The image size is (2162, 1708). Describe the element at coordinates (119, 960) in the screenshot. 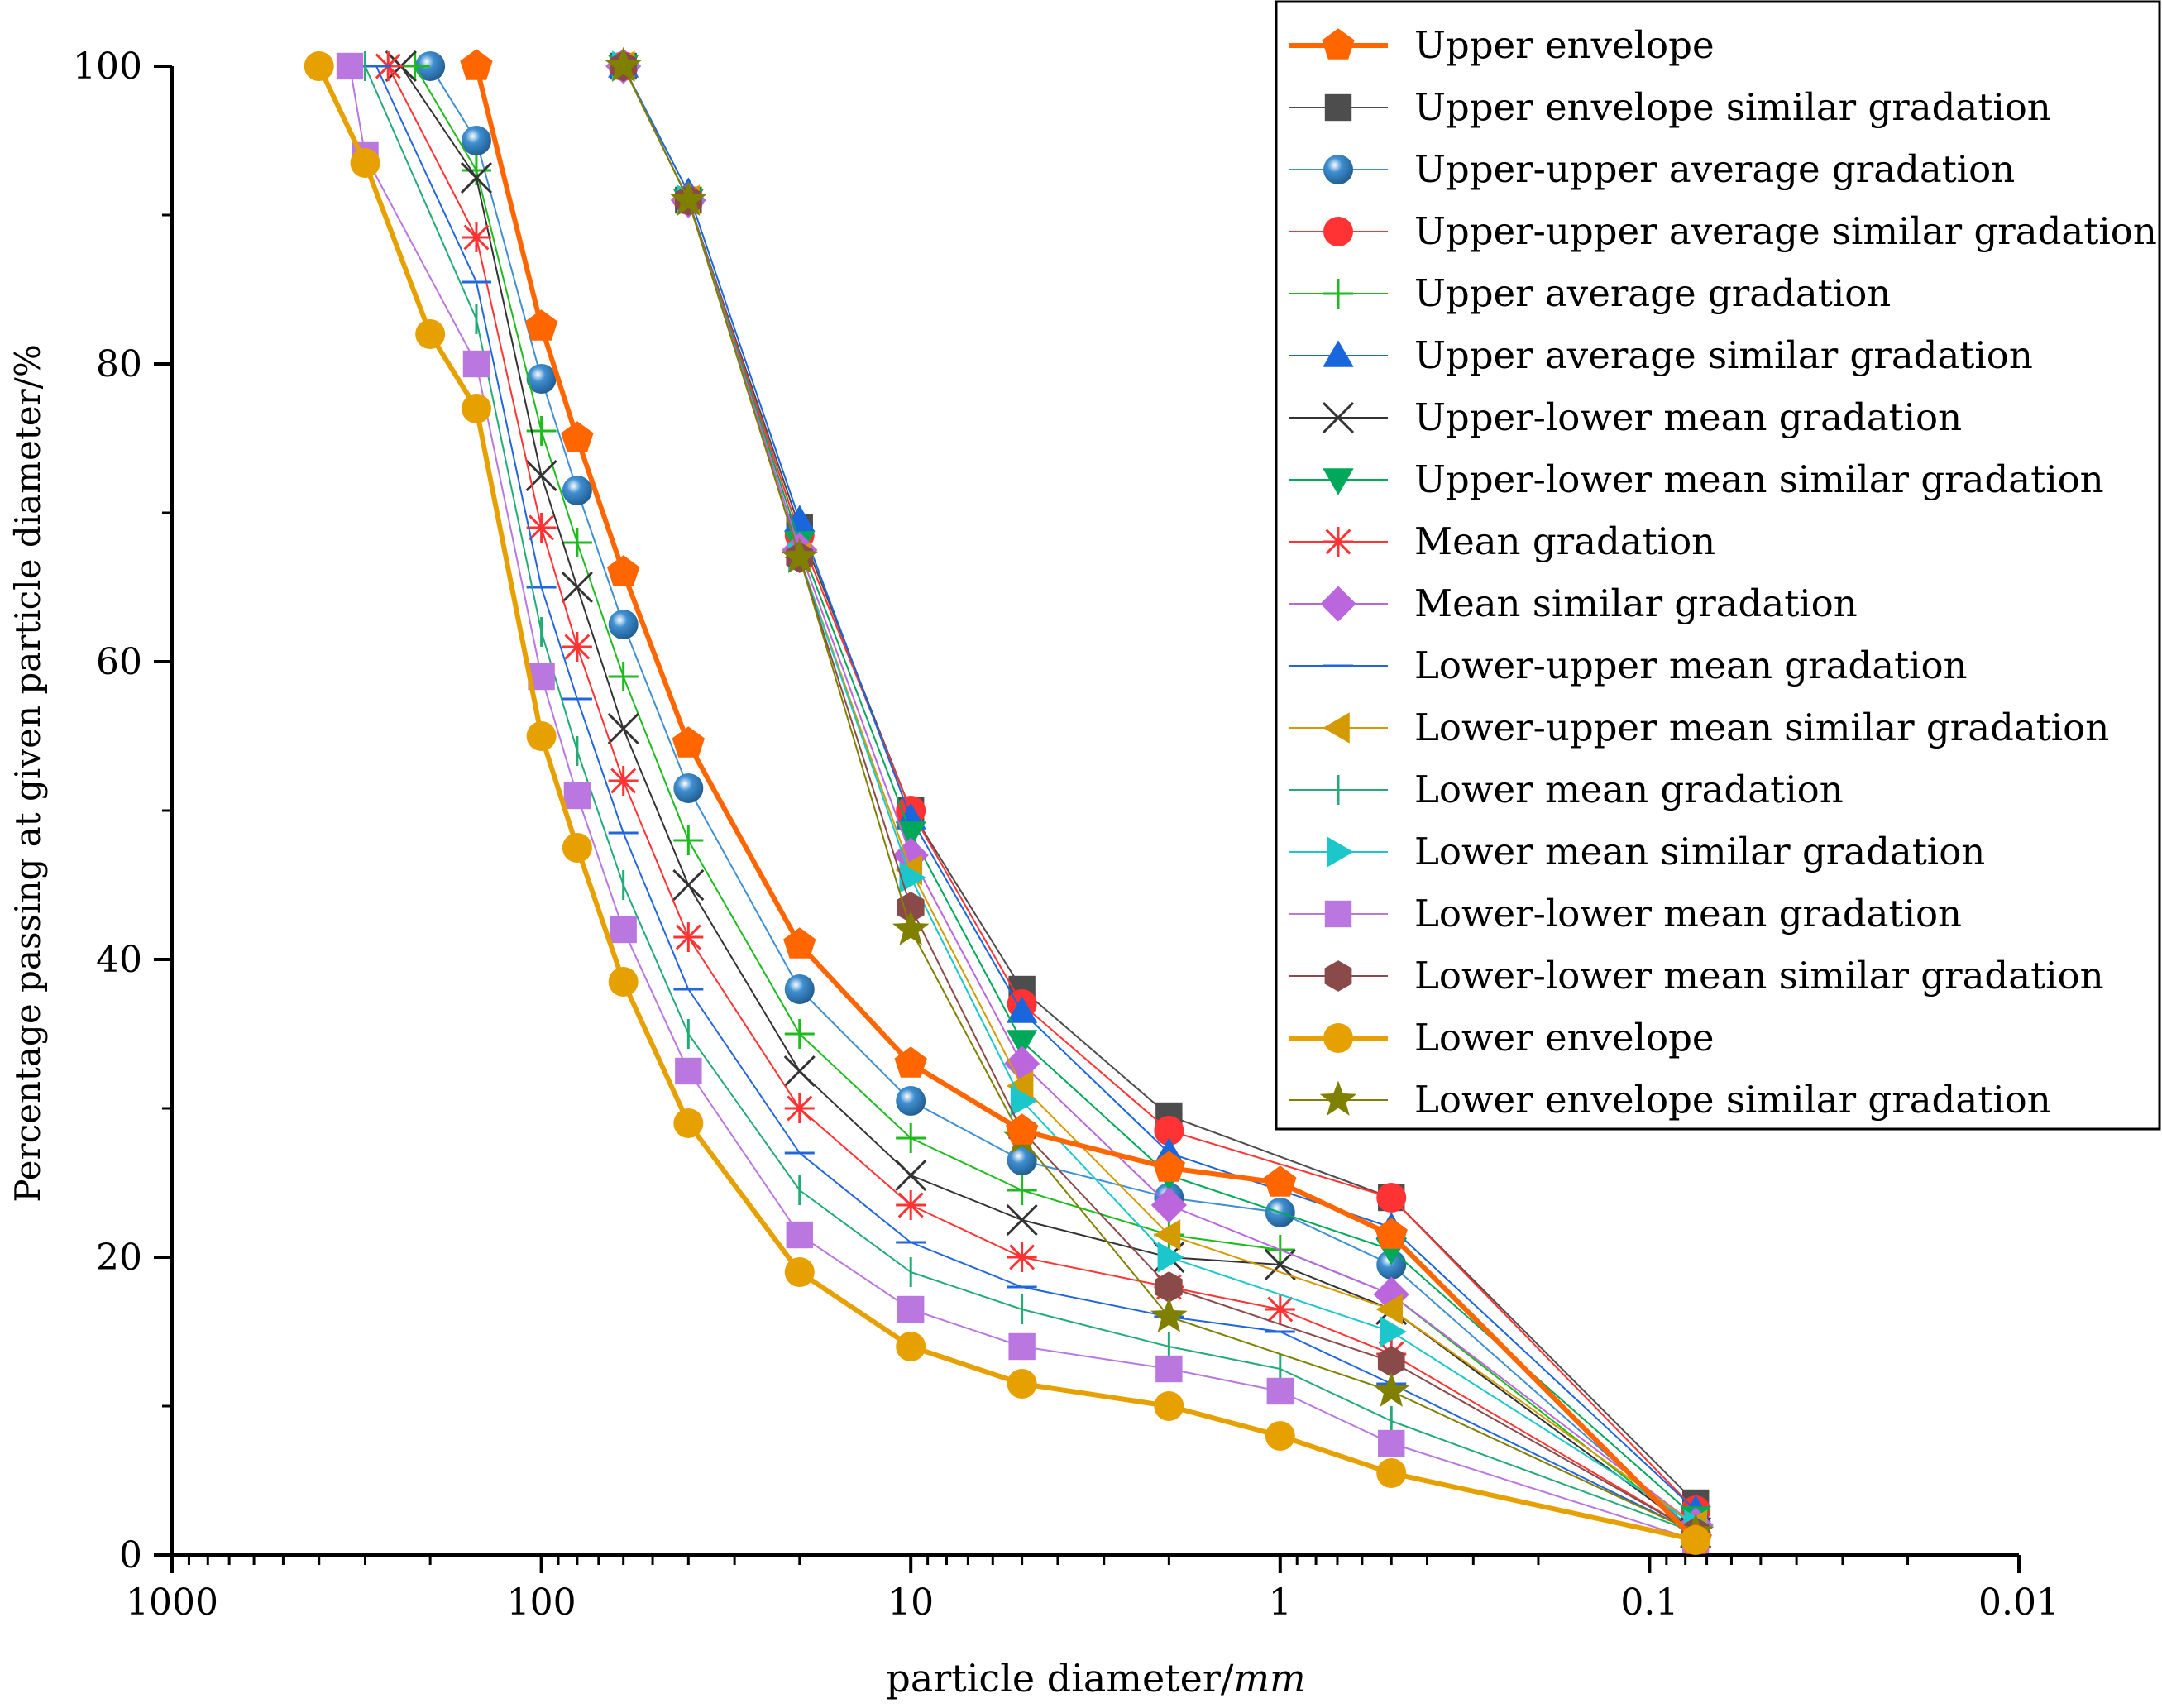

I see `y-tick-label: 40` at that location.